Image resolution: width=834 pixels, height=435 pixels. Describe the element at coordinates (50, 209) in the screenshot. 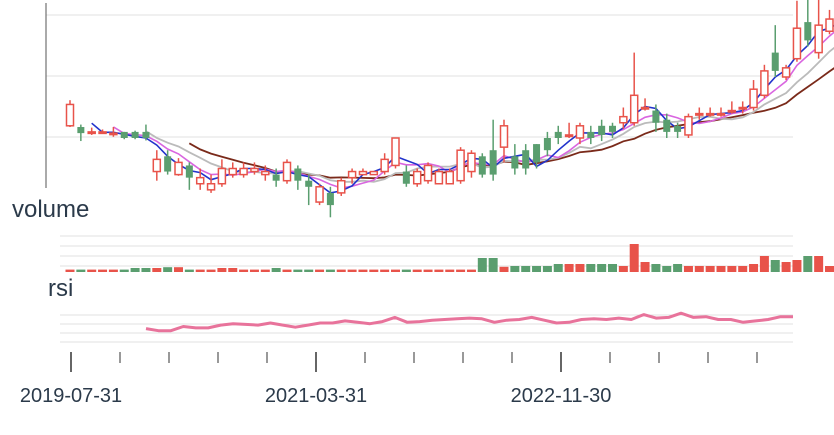

I see `volume-panel-label: volume` at that location.